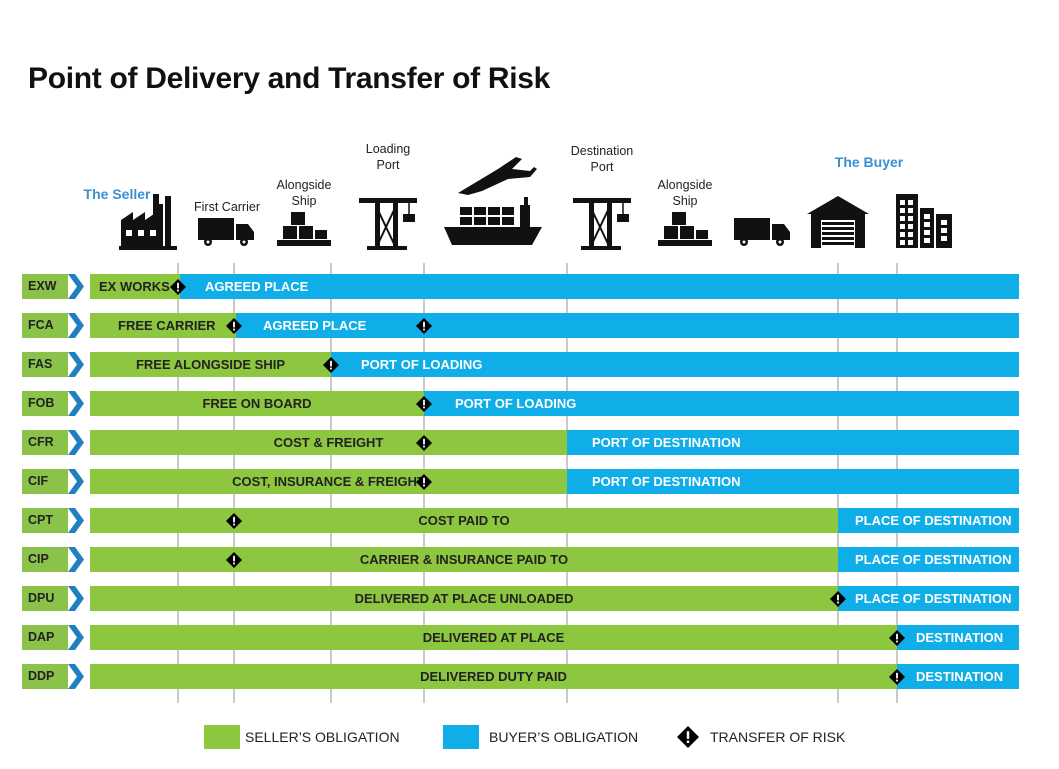 Image resolution: width=1059 pixels, height=769 pixels. I want to click on incoterm-code: FCA, so click(45, 325).